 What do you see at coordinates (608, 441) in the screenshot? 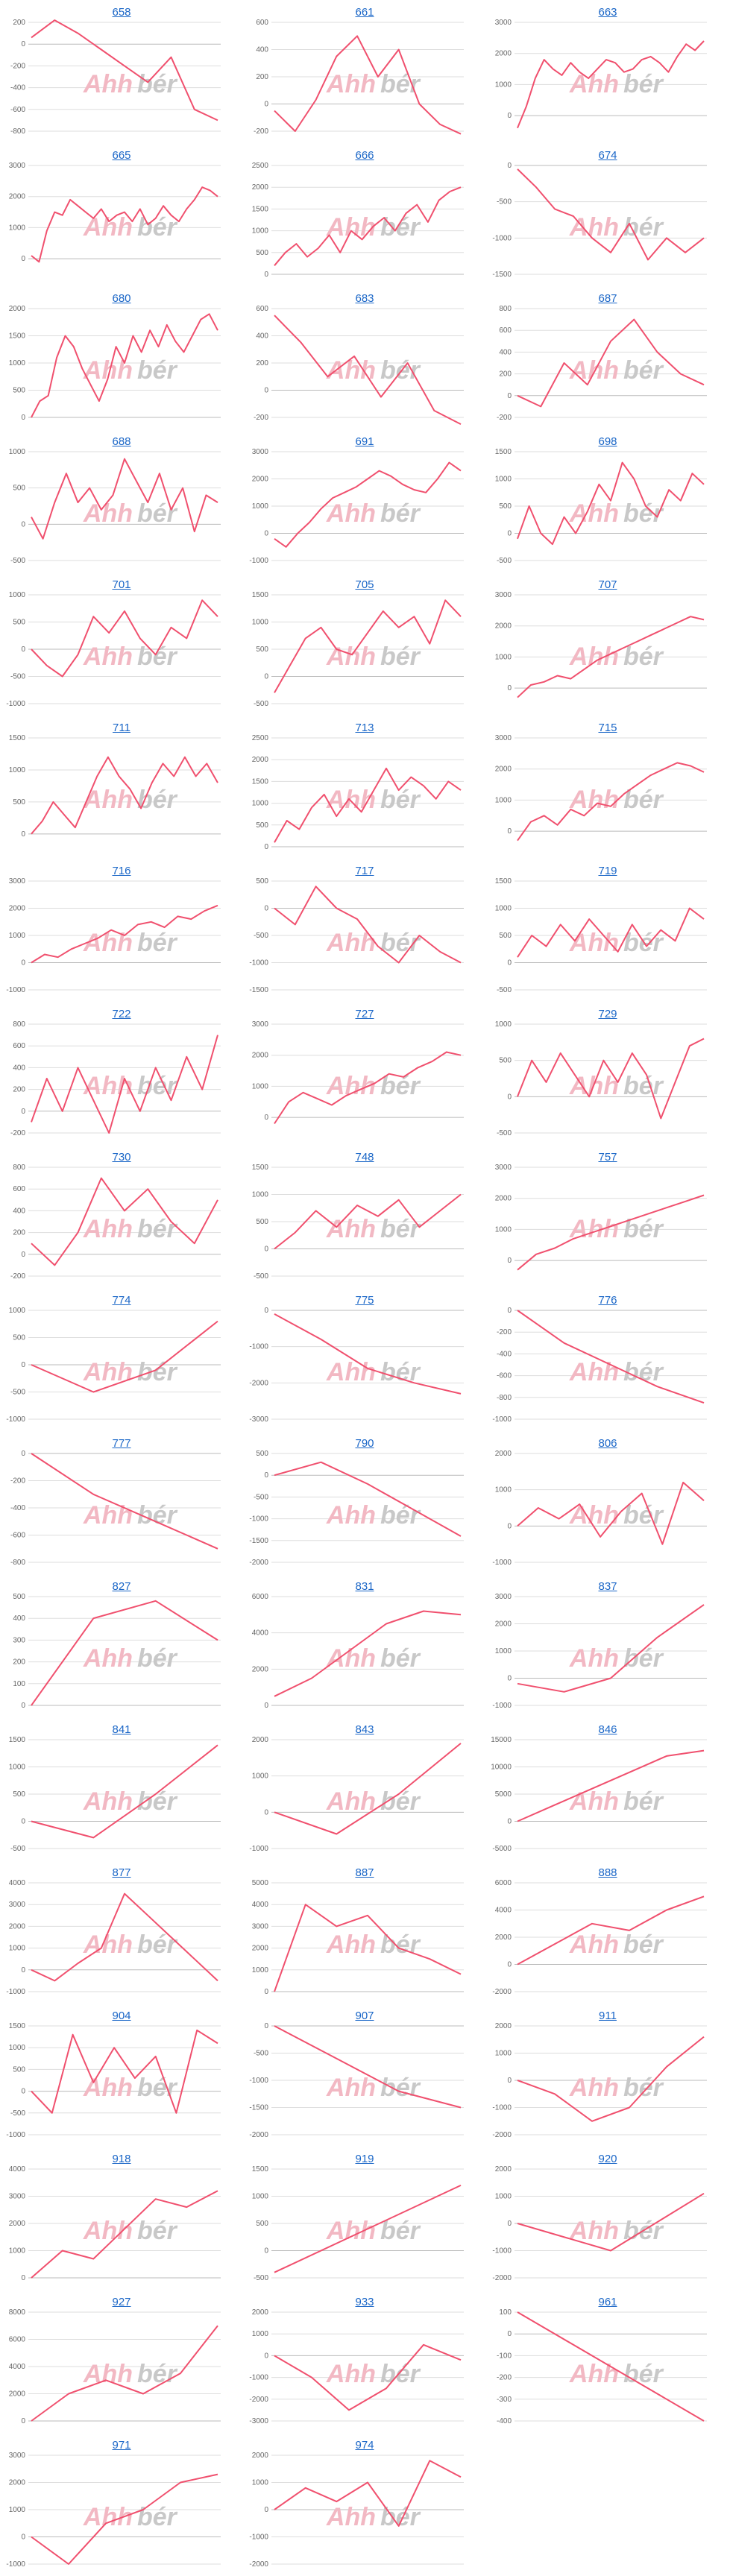
I see `chart-title-link: 698` at bounding box center [608, 441].